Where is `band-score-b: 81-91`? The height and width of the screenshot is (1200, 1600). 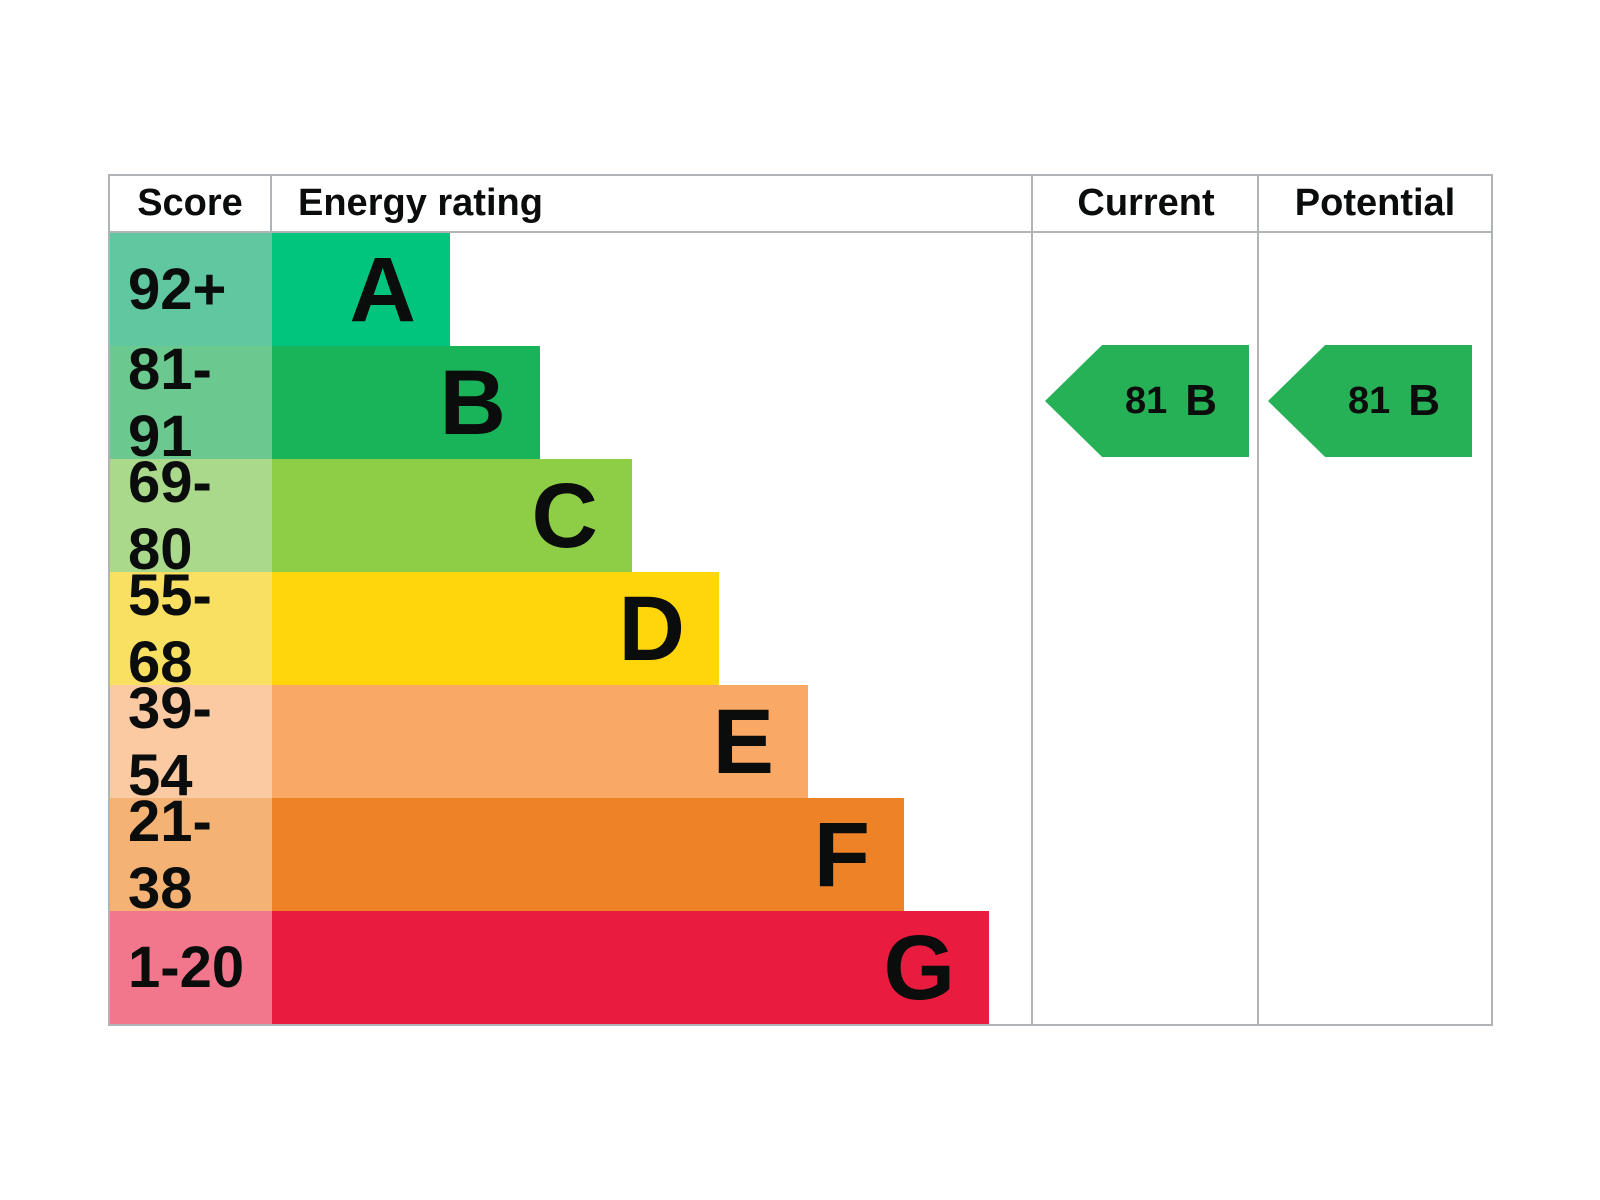 band-score-b: 81-91 is located at coordinates (191, 403).